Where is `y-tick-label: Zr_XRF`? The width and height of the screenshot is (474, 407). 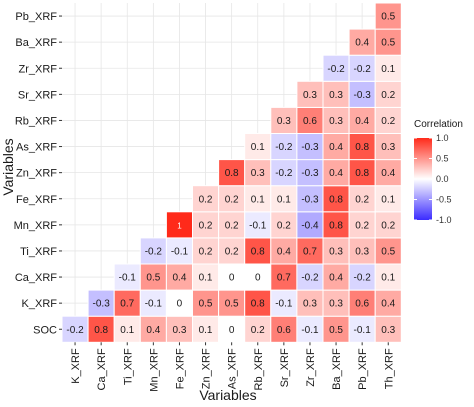 y-tick-label: Zr_XRF is located at coordinates (38, 69).